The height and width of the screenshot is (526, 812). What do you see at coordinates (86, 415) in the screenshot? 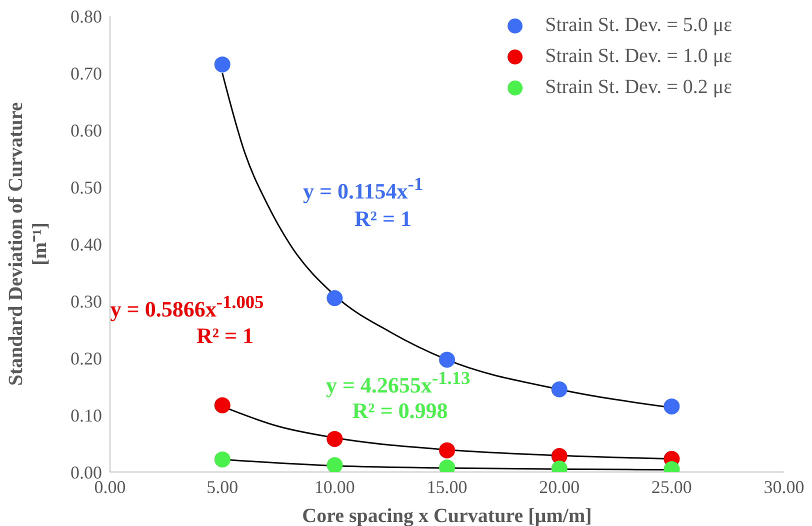
I see `y-tick-label: 0.10` at bounding box center [86, 415].